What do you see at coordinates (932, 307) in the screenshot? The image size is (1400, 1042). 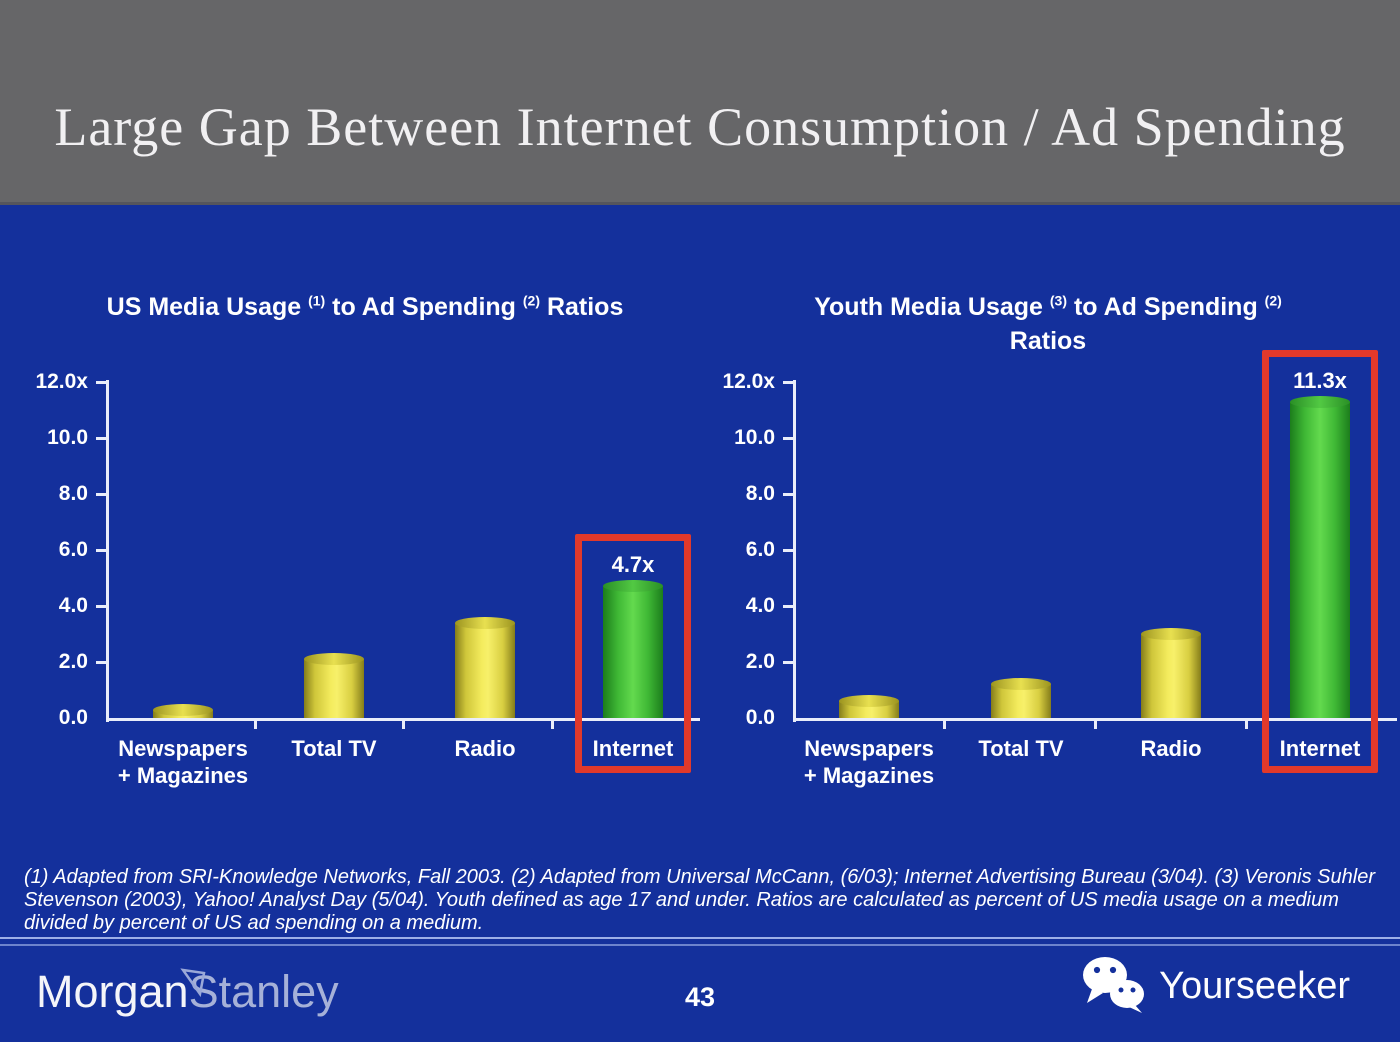 I see `chart-title-text: Youth Media Usage` at bounding box center [932, 307].